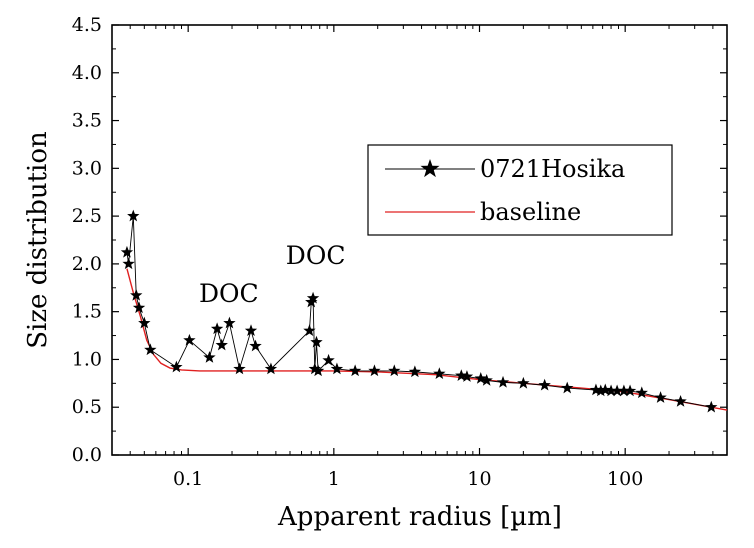 The width and height of the screenshot is (754, 548). I want to click on x-tick-label: 1, so click(334, 479).